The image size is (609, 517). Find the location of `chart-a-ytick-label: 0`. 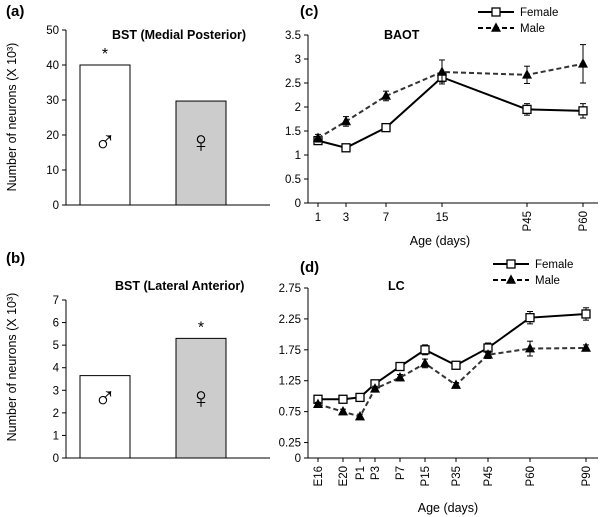

chart-a-ytick-label: 0 is located at coordinates (56, 206).